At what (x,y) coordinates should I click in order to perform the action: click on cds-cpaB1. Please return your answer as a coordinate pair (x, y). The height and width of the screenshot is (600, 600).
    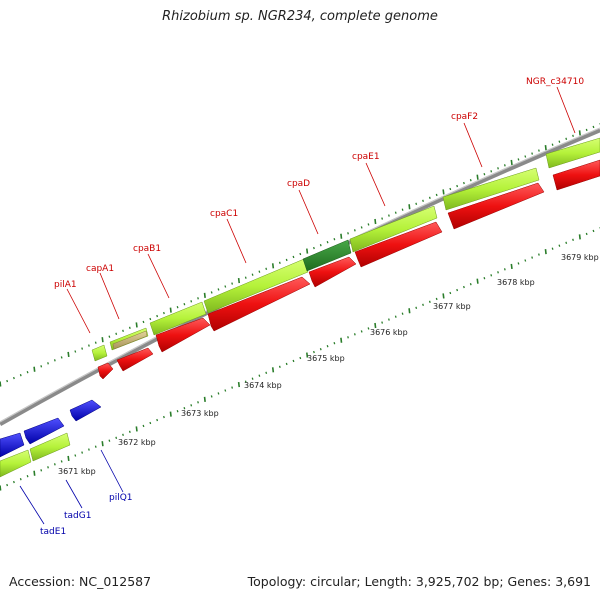
    Looking at the image, I should click on (178, 318).